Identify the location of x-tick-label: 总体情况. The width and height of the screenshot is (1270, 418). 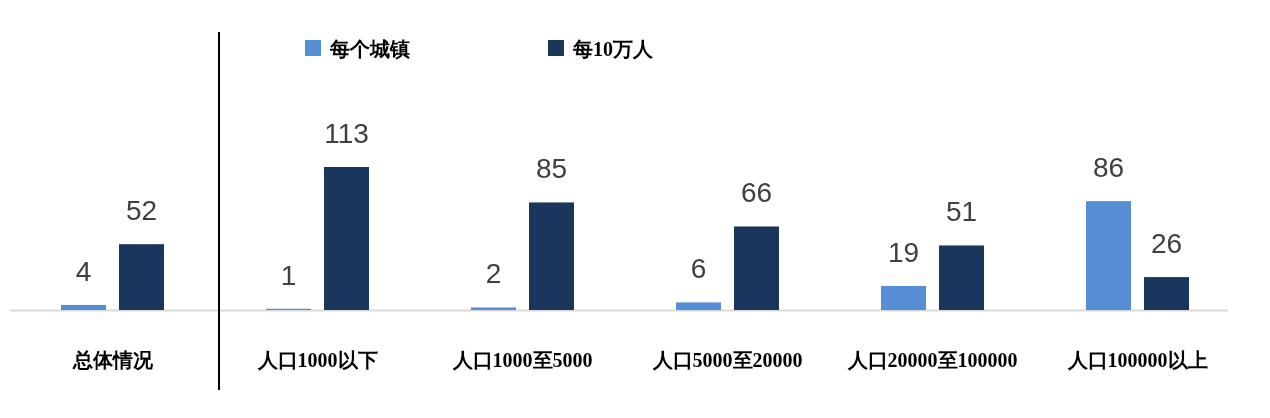
(112, 360).